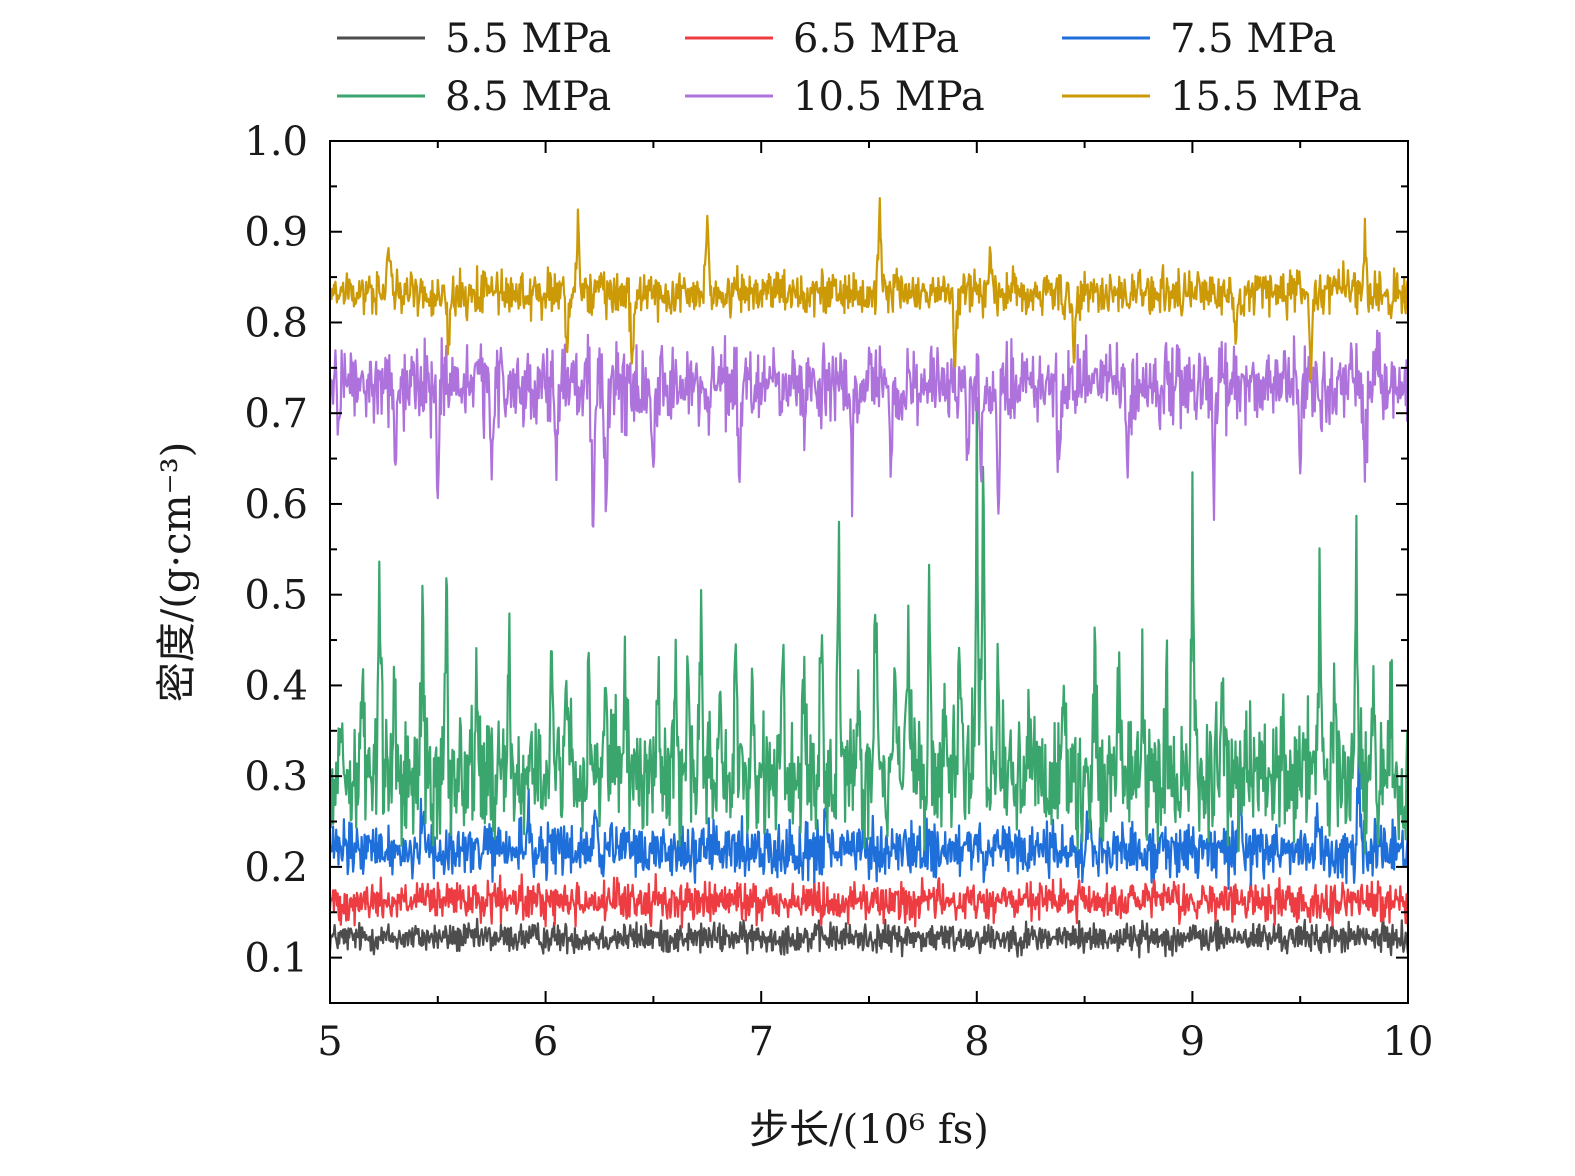  I want to click on y-tick-label: 0.3, so click(276, 777).